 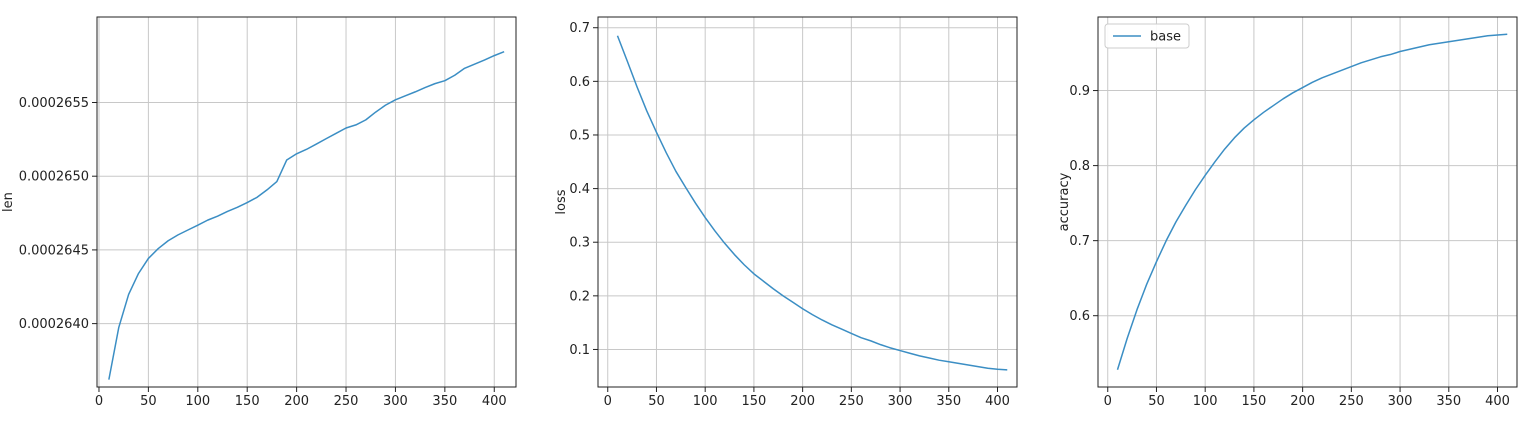 I want to click on y-tick-label: 0.5, so click(x=579, y=135).